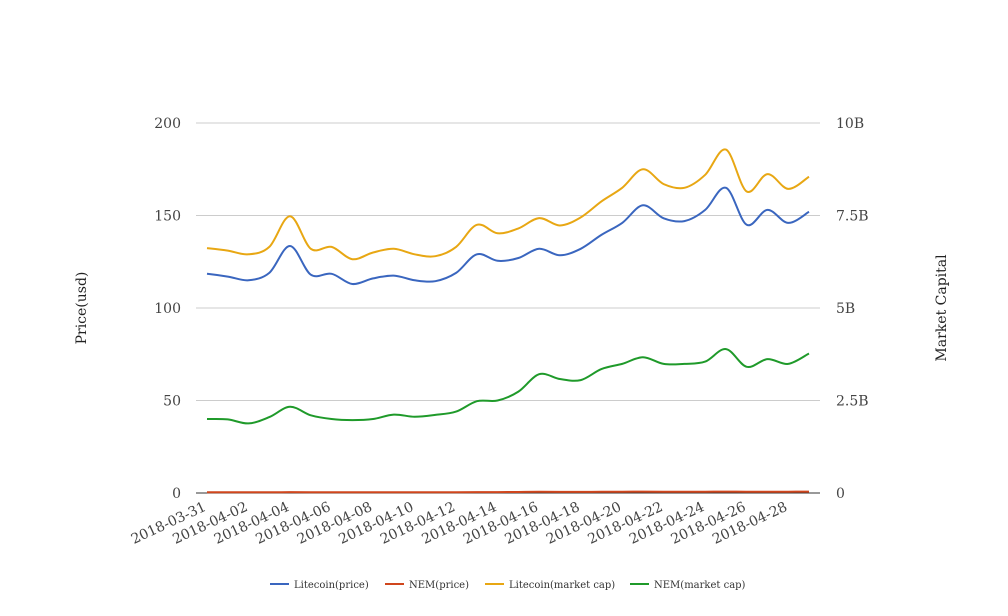 The height and width of the screenshot is (616, 1008). I want to click on right-axis-ticks: 0 2.5B 5B 7.5B 10B, so click(852, 309).